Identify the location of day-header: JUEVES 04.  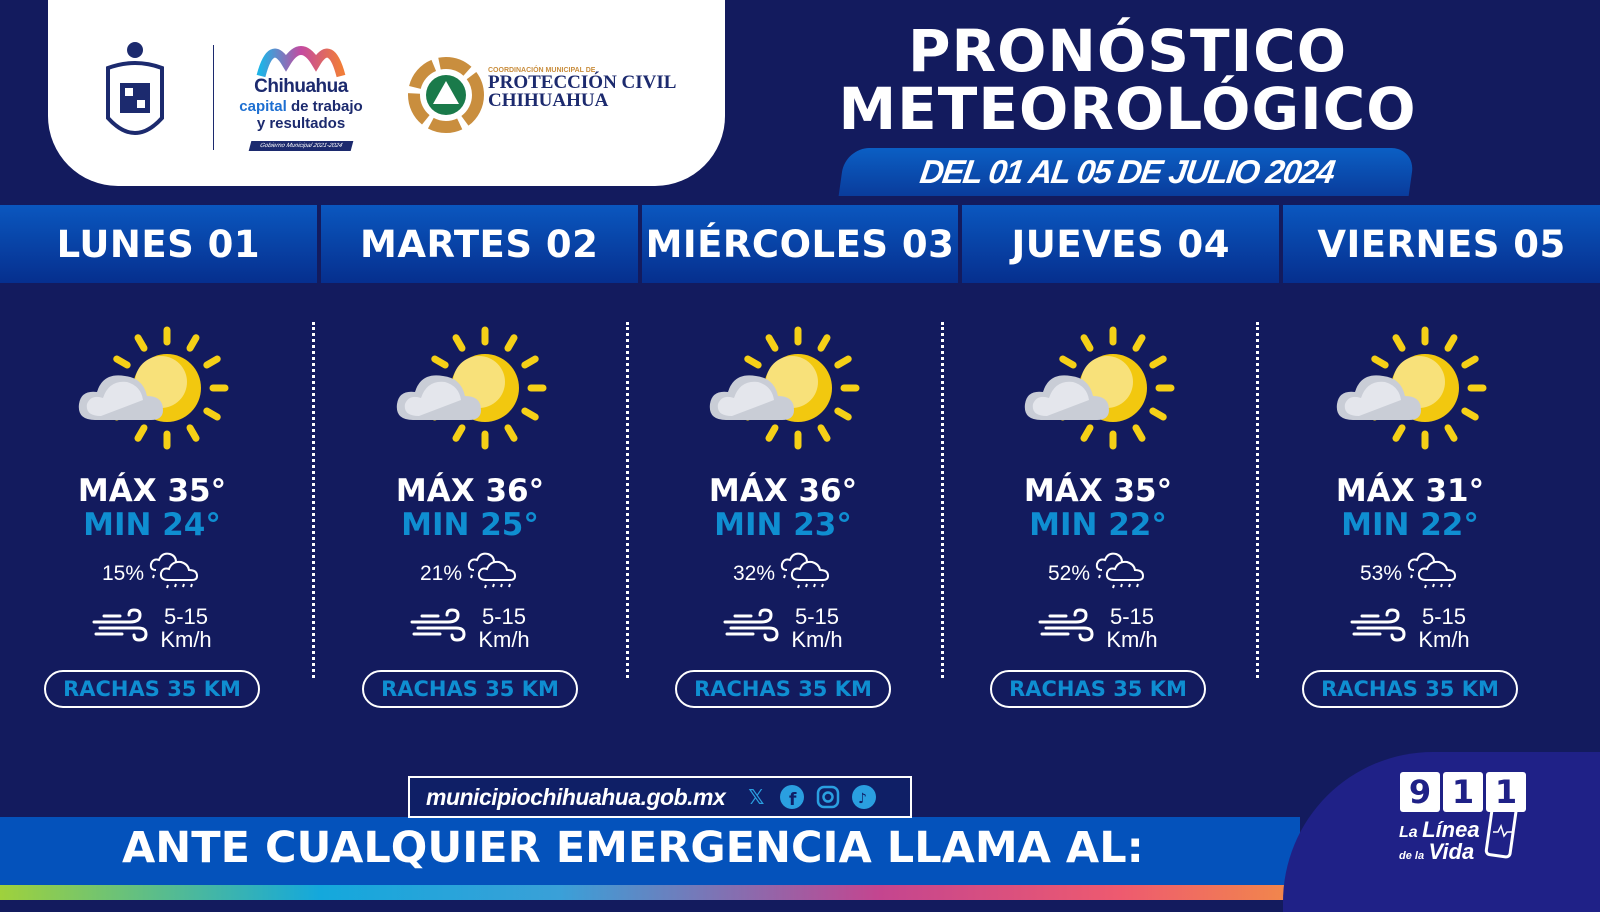
(1121, 244).